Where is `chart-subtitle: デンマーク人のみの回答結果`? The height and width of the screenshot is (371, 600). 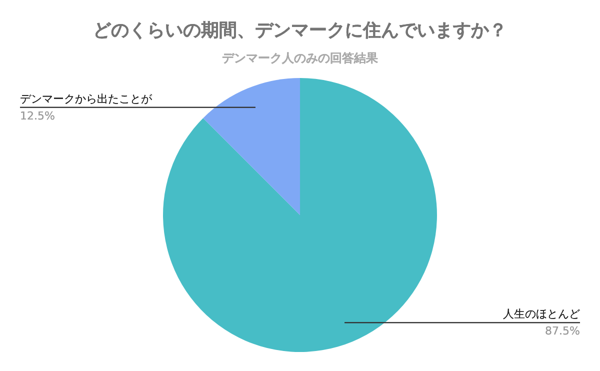
chart-subtitle: デンマーク人のみの回答結果 is located at coordinates (300, 58).